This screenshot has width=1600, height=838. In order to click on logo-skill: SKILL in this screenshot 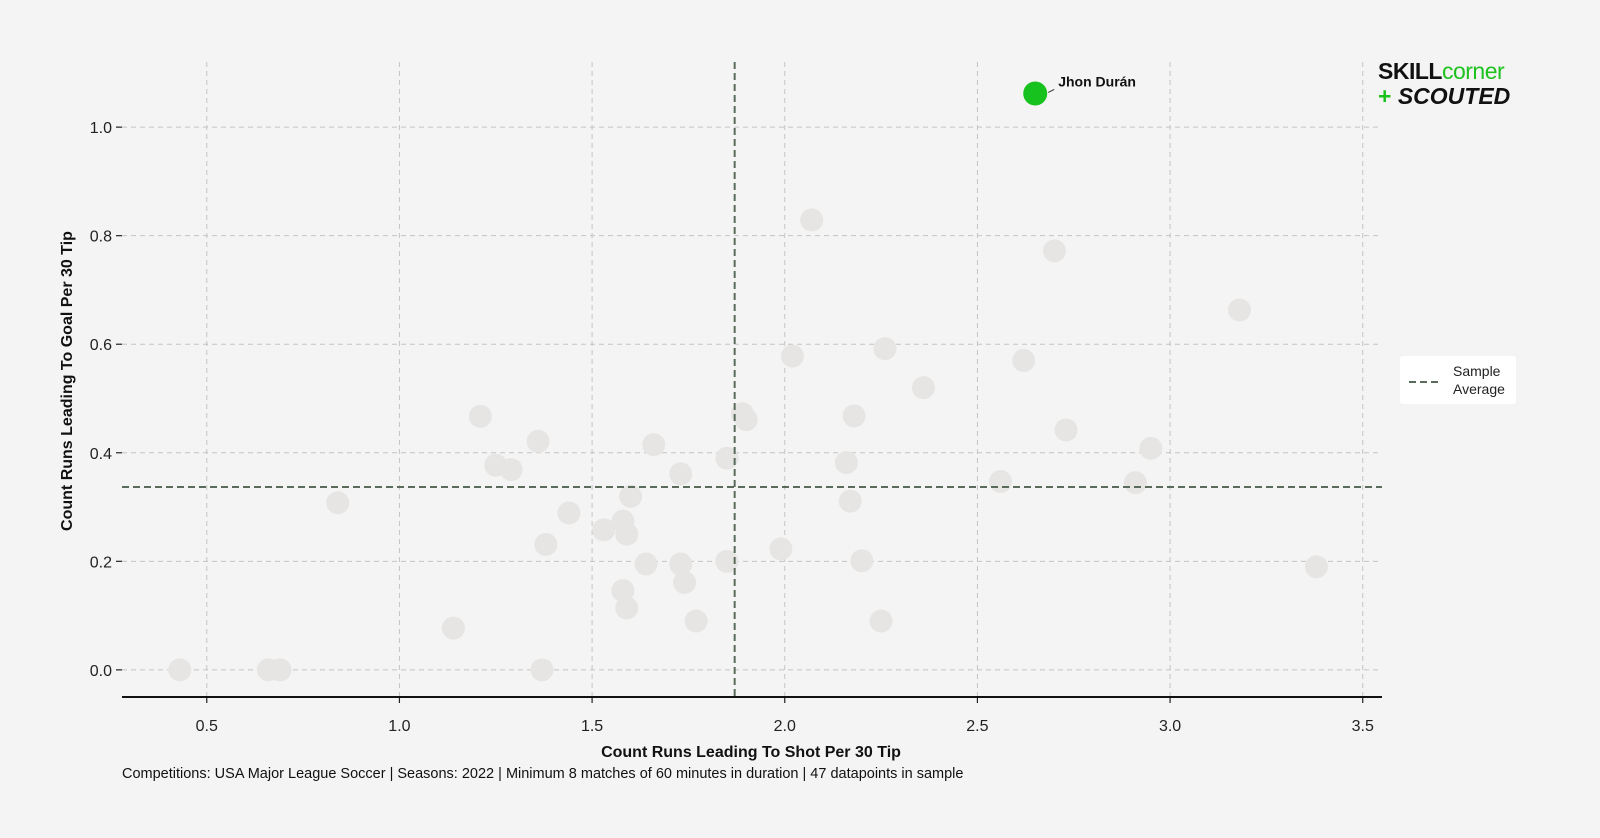, I will do `click(1410, 71)`.